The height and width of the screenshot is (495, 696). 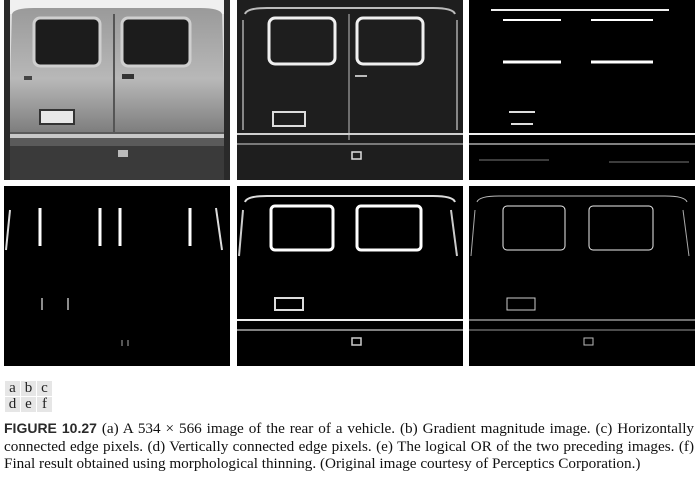 What do you see at coordinates (12, 388) in the screenshot?
I see `legend-letter: a` at bounding box center [12, 388].